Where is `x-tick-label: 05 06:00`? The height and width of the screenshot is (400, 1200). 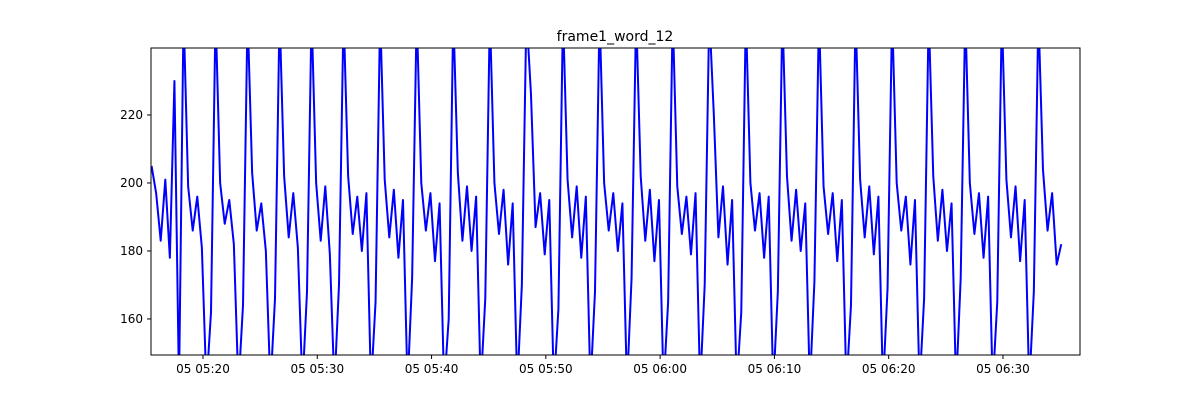 x-tick-label: 05 06:00 is located at coordinates (660, 369).